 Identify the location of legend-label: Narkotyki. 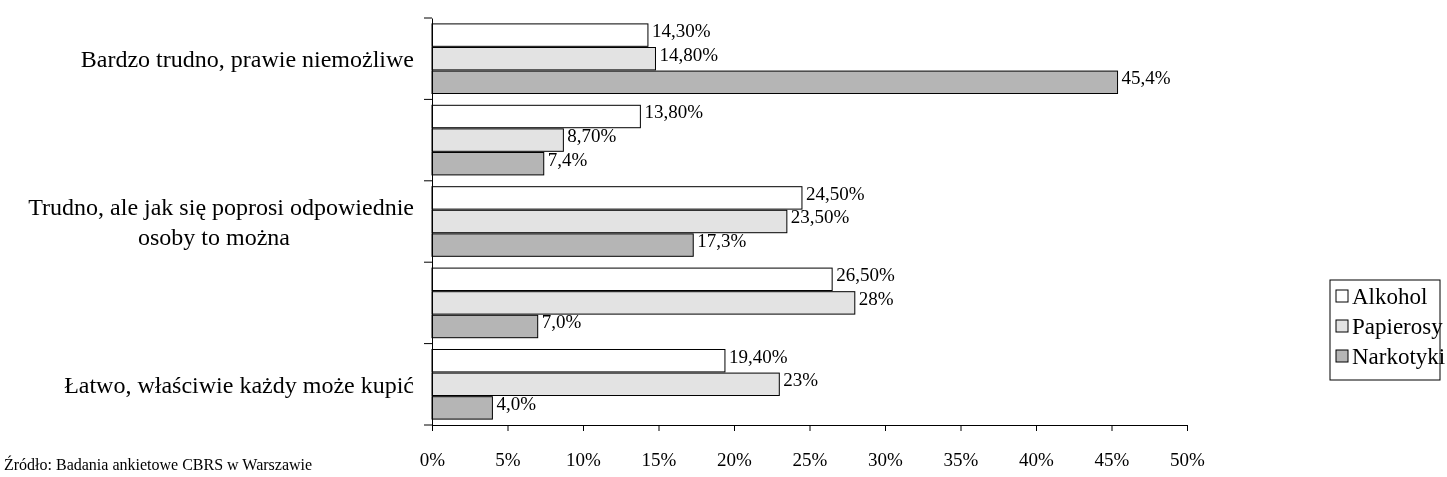
(1399, 357).